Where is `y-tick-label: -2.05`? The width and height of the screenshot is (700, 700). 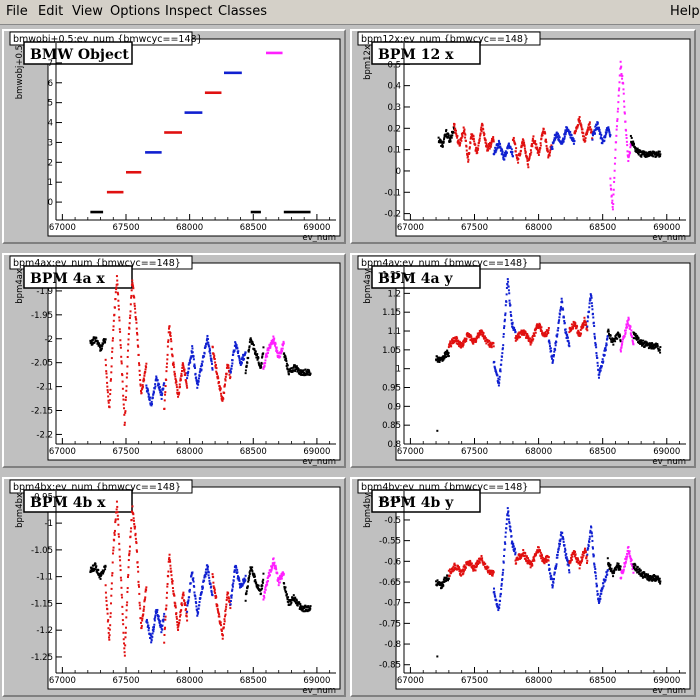
y-tick-label: -2.05 is located at coordinates (42, 364).